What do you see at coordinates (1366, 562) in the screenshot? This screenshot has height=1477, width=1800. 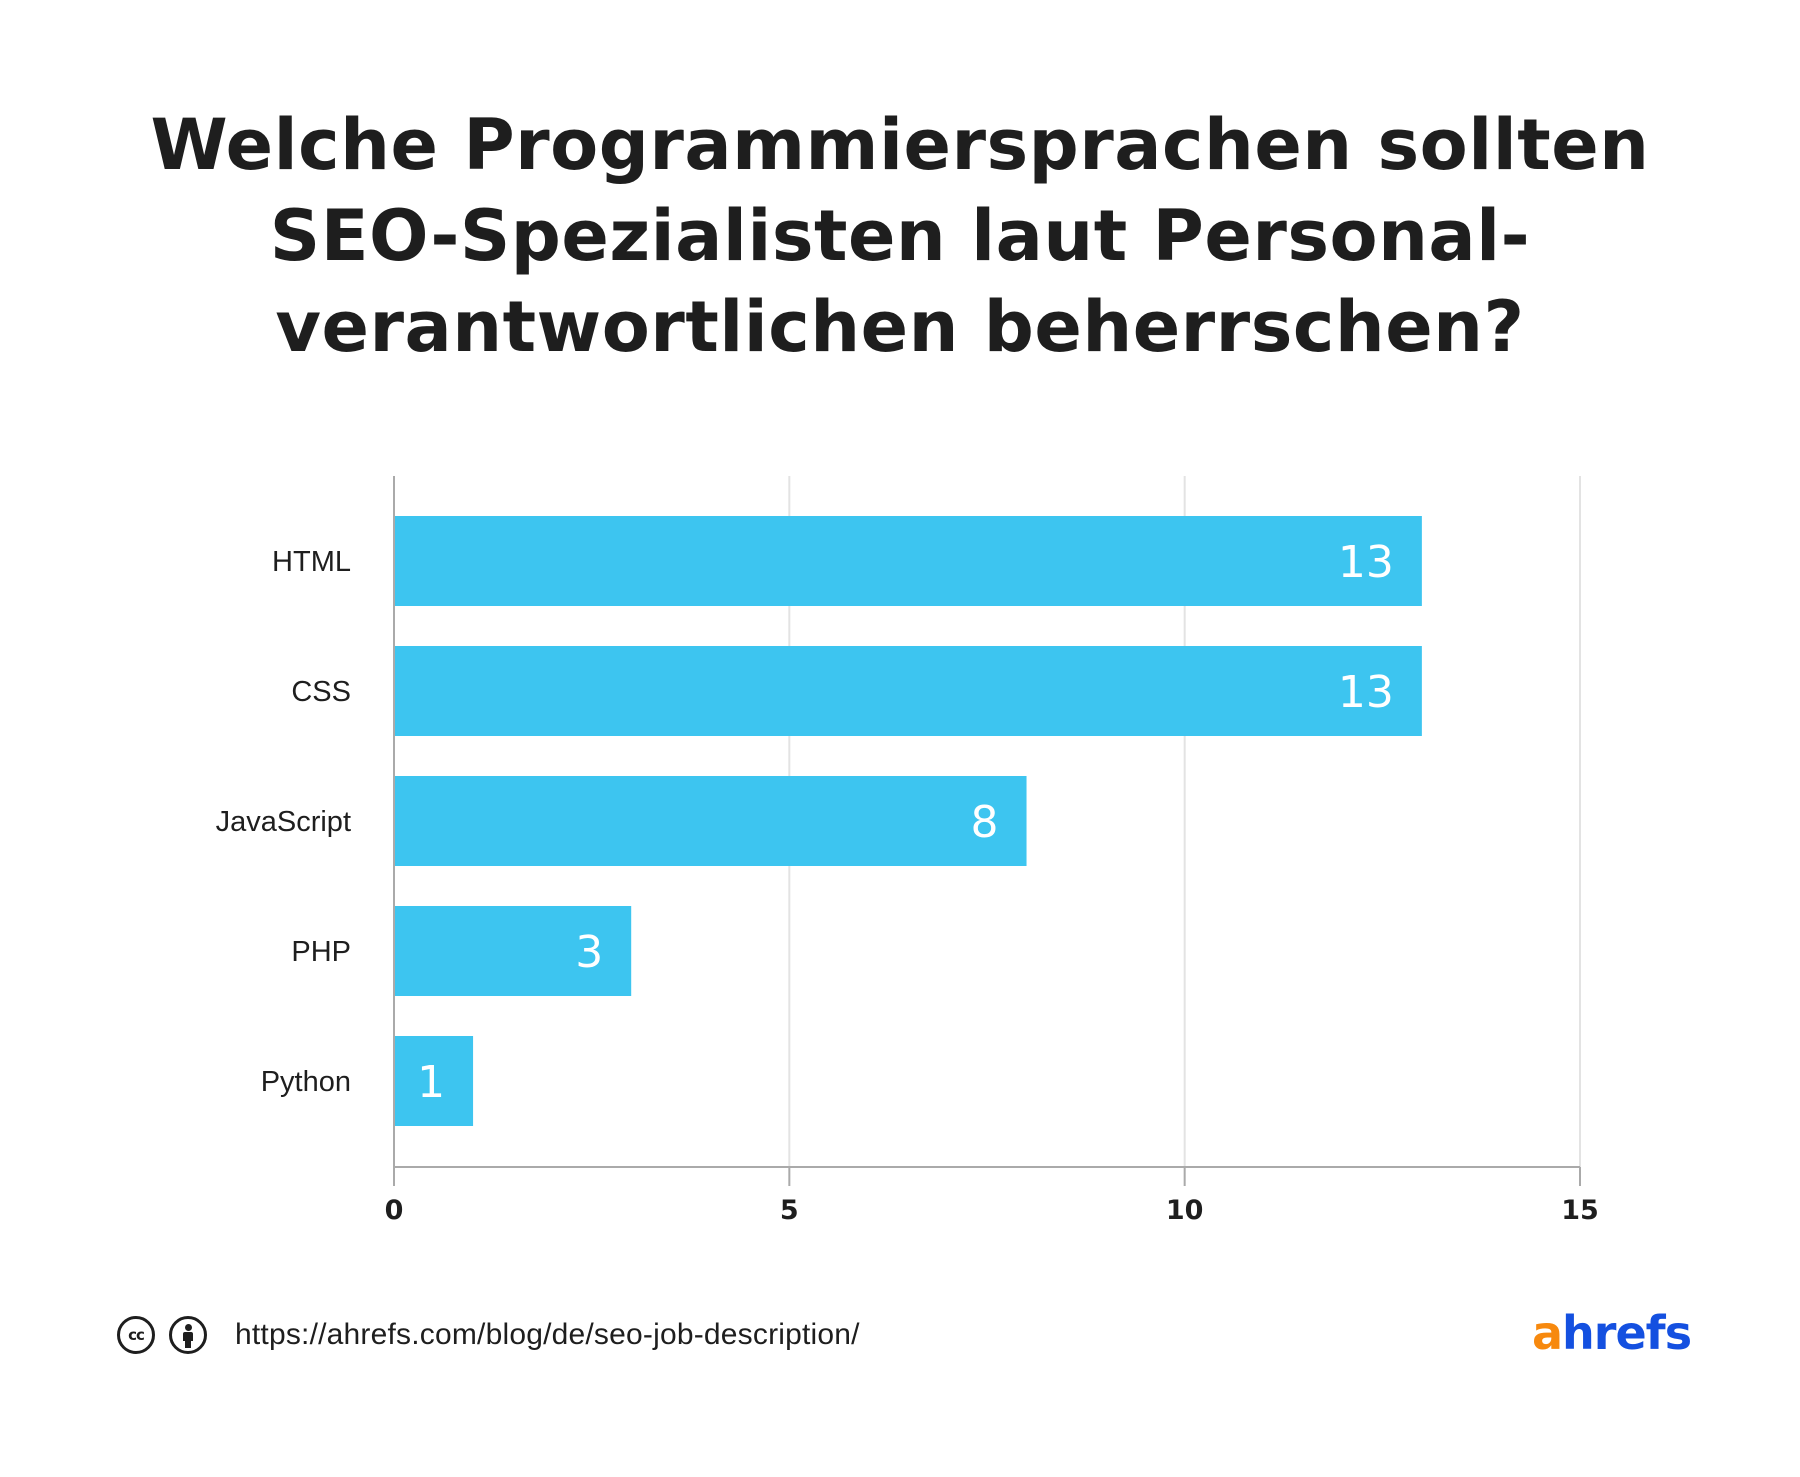 I see `value-label-html: 13` at bounding box center [1366, 562].